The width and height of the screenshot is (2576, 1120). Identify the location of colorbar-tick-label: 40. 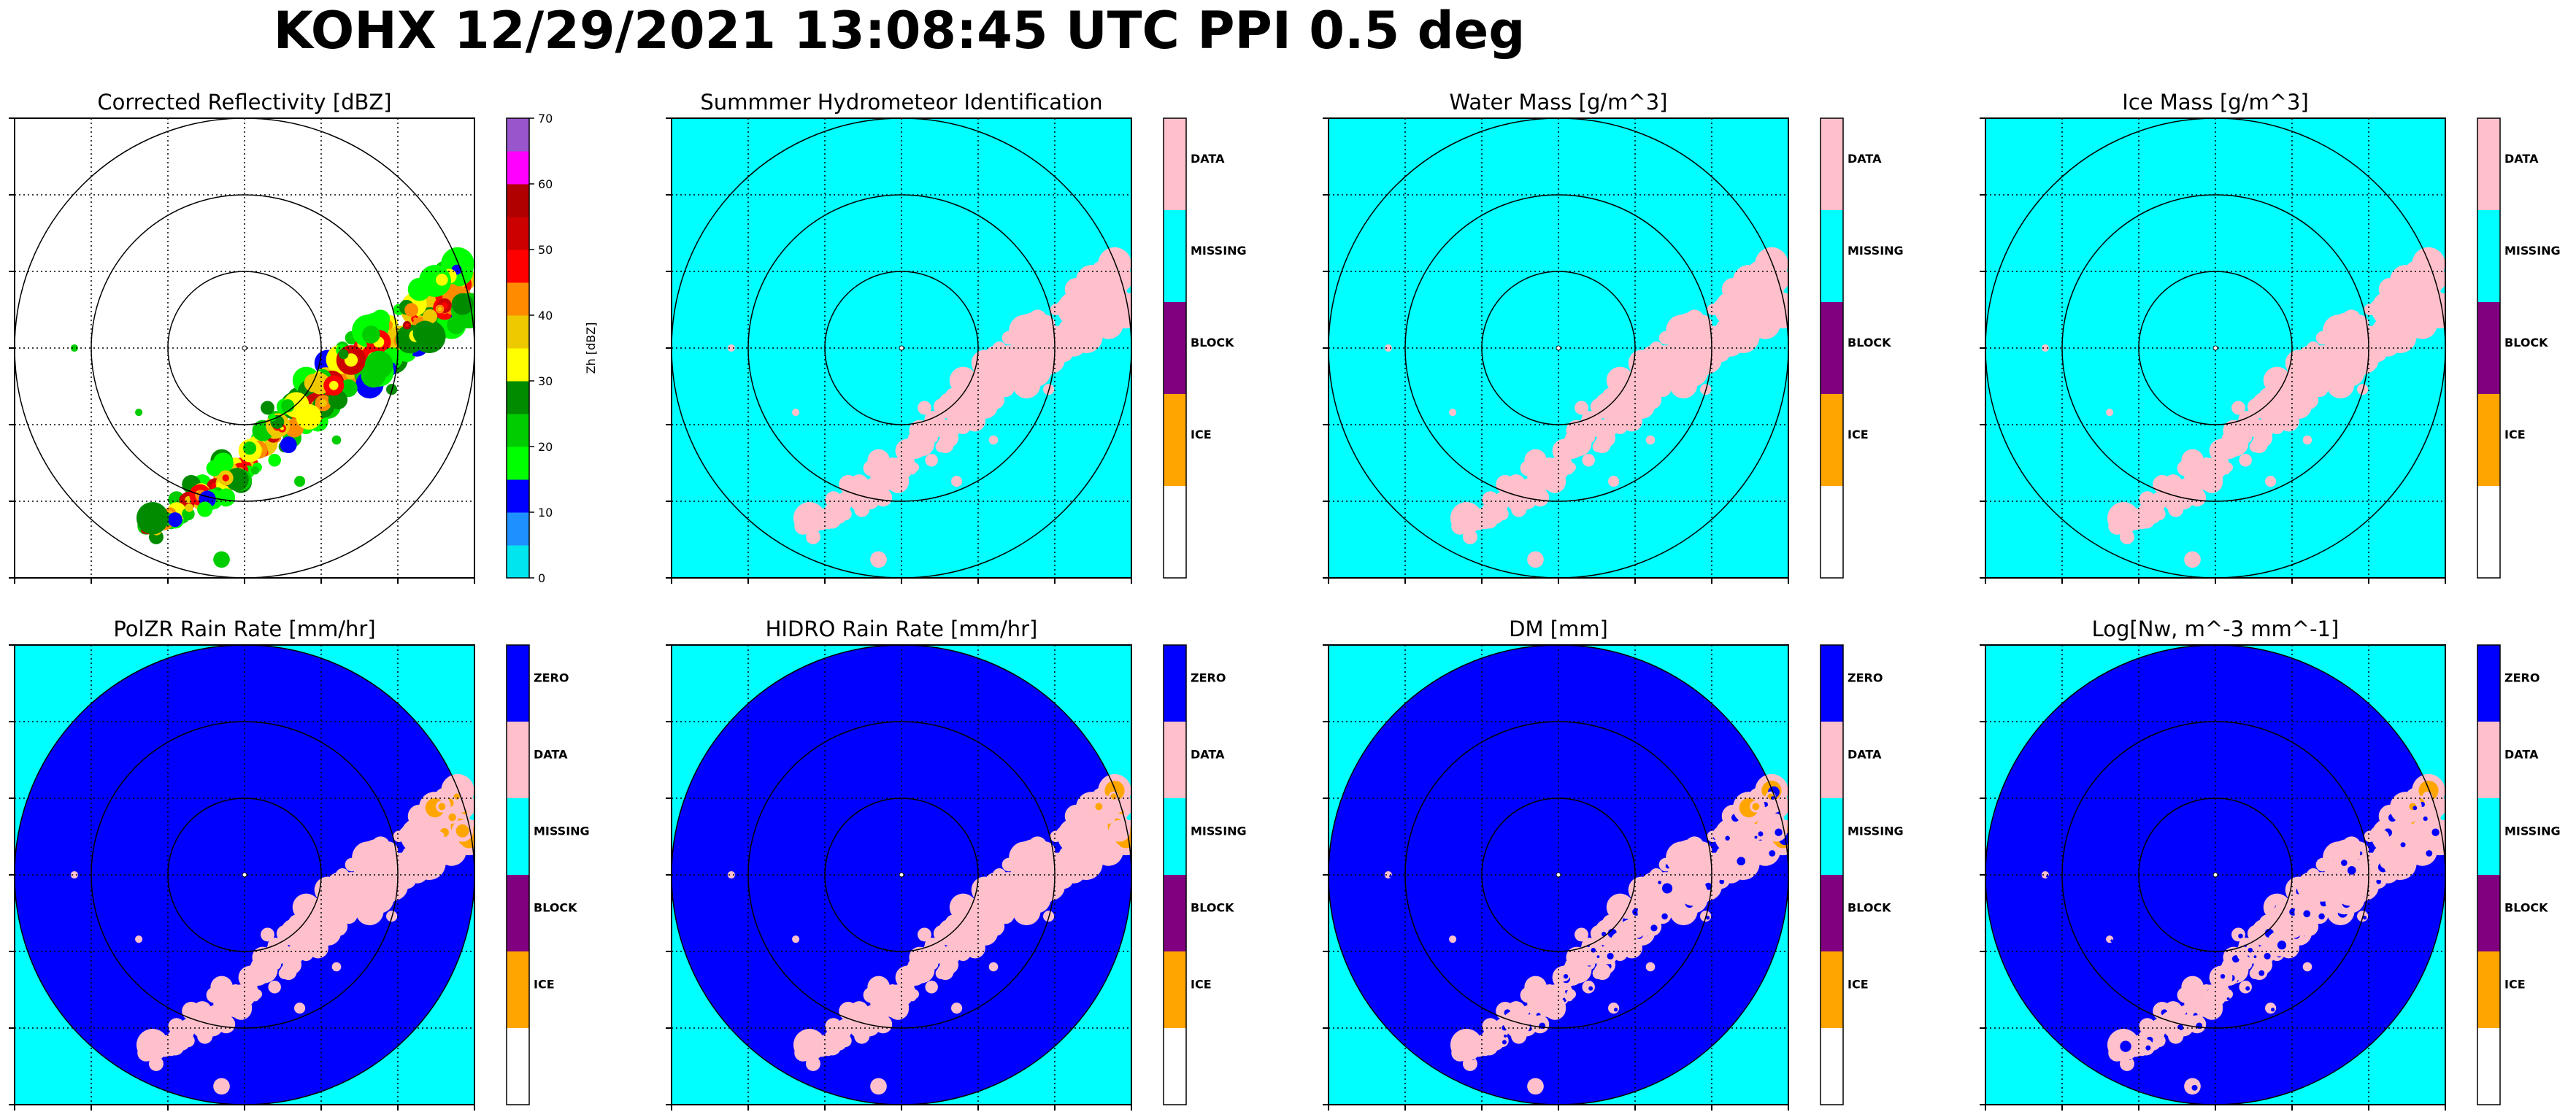
(545, 316).